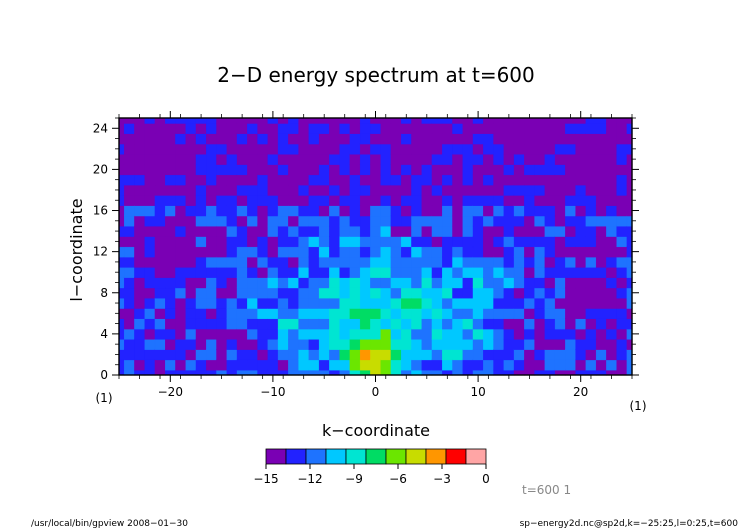  What do you see at coordinates (100, 169) in the screenshot?
I see `y-tick-label: 20` at bounding box center [100, 169].